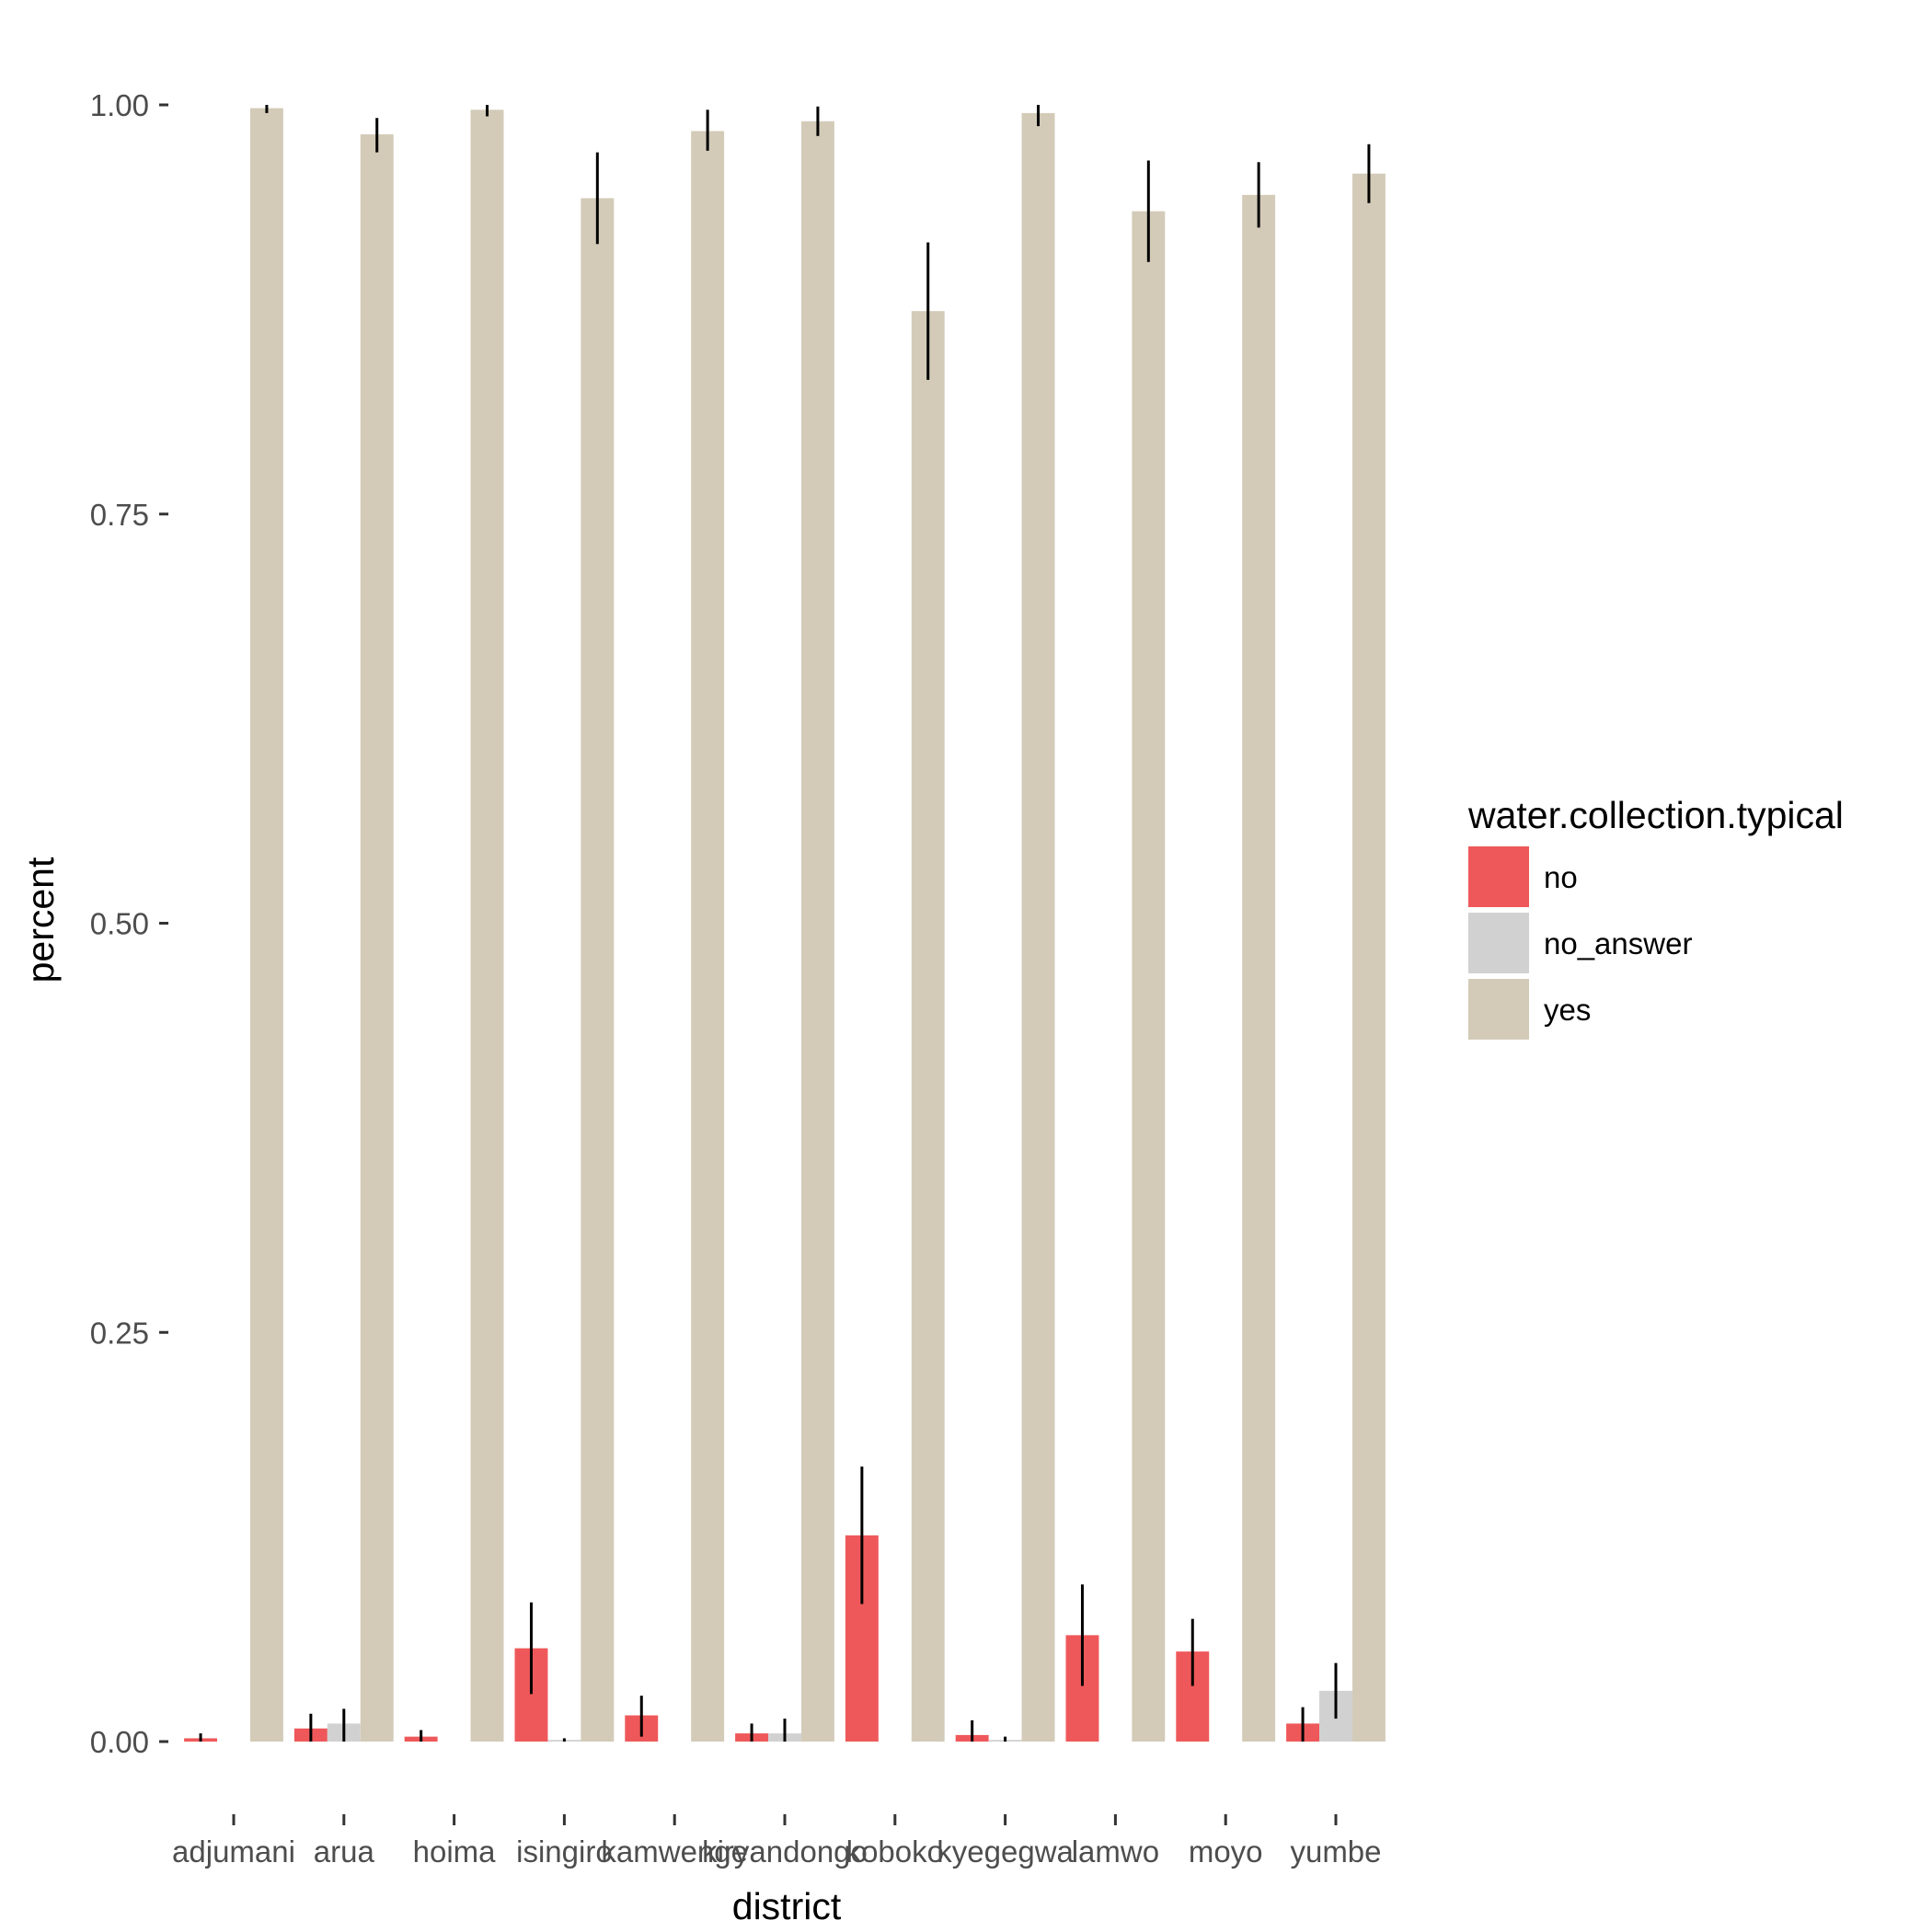  What do you see at coordinates (1368, 957) in the screenshot?
I see `bar-yumbe-yes` at bounding box center [1368, 957].